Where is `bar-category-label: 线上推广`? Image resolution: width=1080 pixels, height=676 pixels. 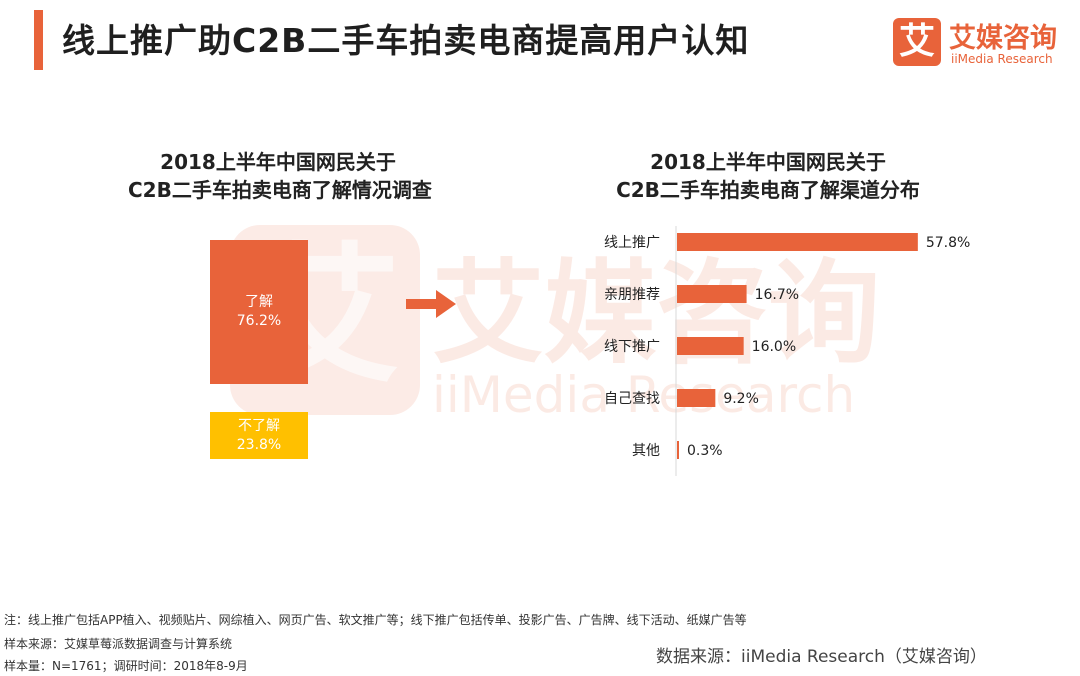
bar-category-label: 线上推广 is located at coordinates (632, 243).